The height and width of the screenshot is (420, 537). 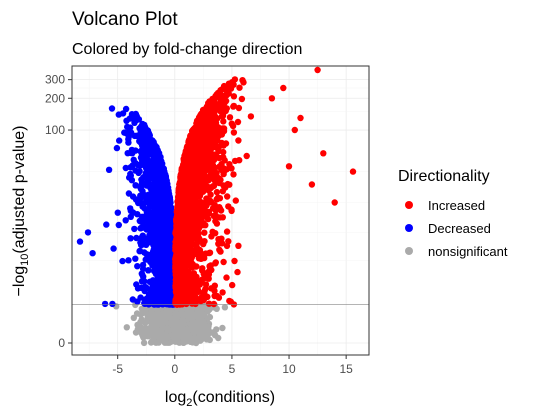 I want to click on chart-subtitle: Colored by fold-change direction, so click(x=187, y=49).